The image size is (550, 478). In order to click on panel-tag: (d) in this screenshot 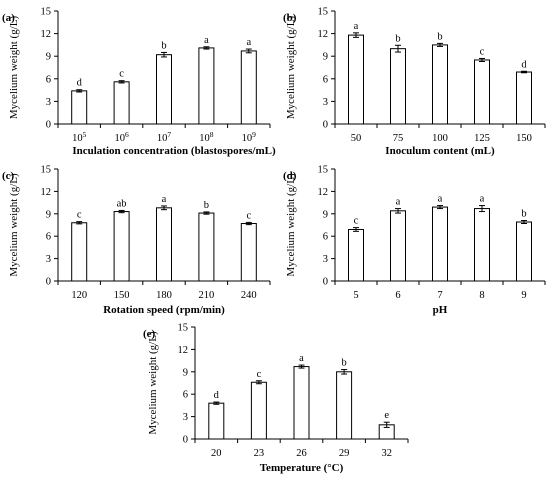, I will do `click(290, 176)`.